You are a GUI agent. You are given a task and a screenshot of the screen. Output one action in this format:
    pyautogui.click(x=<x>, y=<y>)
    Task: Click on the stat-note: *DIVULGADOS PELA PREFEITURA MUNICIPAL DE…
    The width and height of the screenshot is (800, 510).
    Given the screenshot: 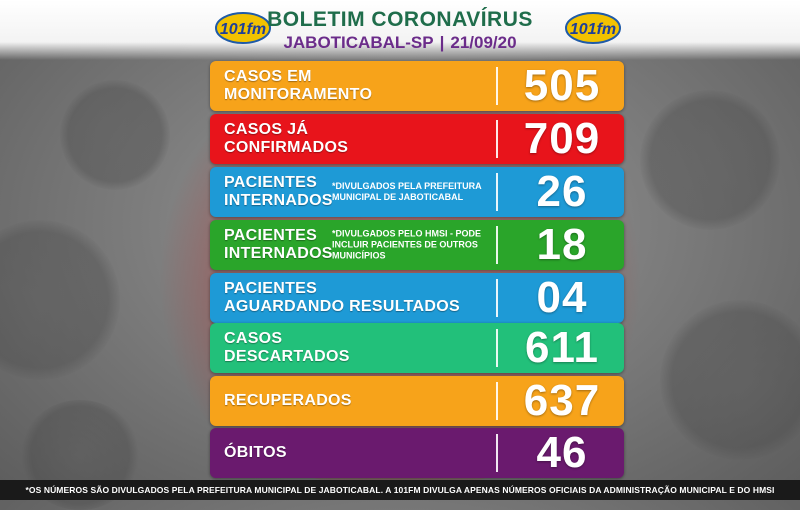 What is the action you would take?
    pyautogui.click(x=407, y=191)
    